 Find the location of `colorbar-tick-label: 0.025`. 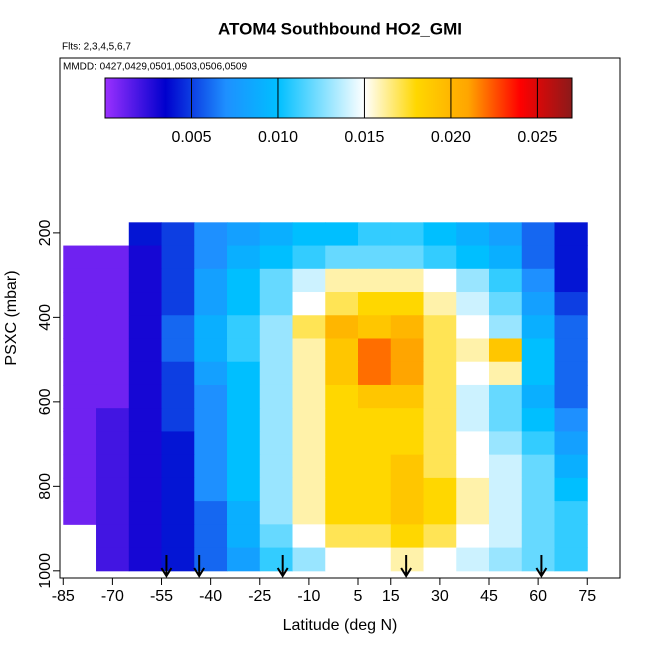

colorbar-tick-label: 0.025 is located at coordinates (537, 137).